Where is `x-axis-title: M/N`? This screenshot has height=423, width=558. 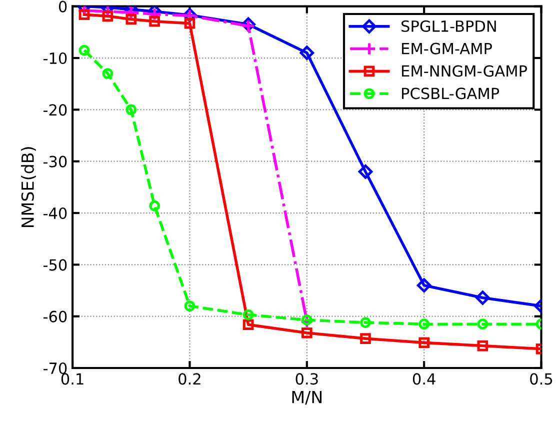
x-axis-title: M/N is located at coordinates (307, 397).